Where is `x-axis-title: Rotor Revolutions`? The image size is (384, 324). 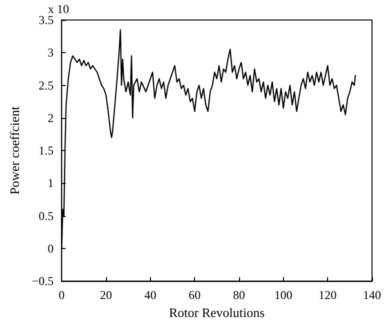 x-axis-title: Rotor Revolutions is located at coordinates (216, 312).